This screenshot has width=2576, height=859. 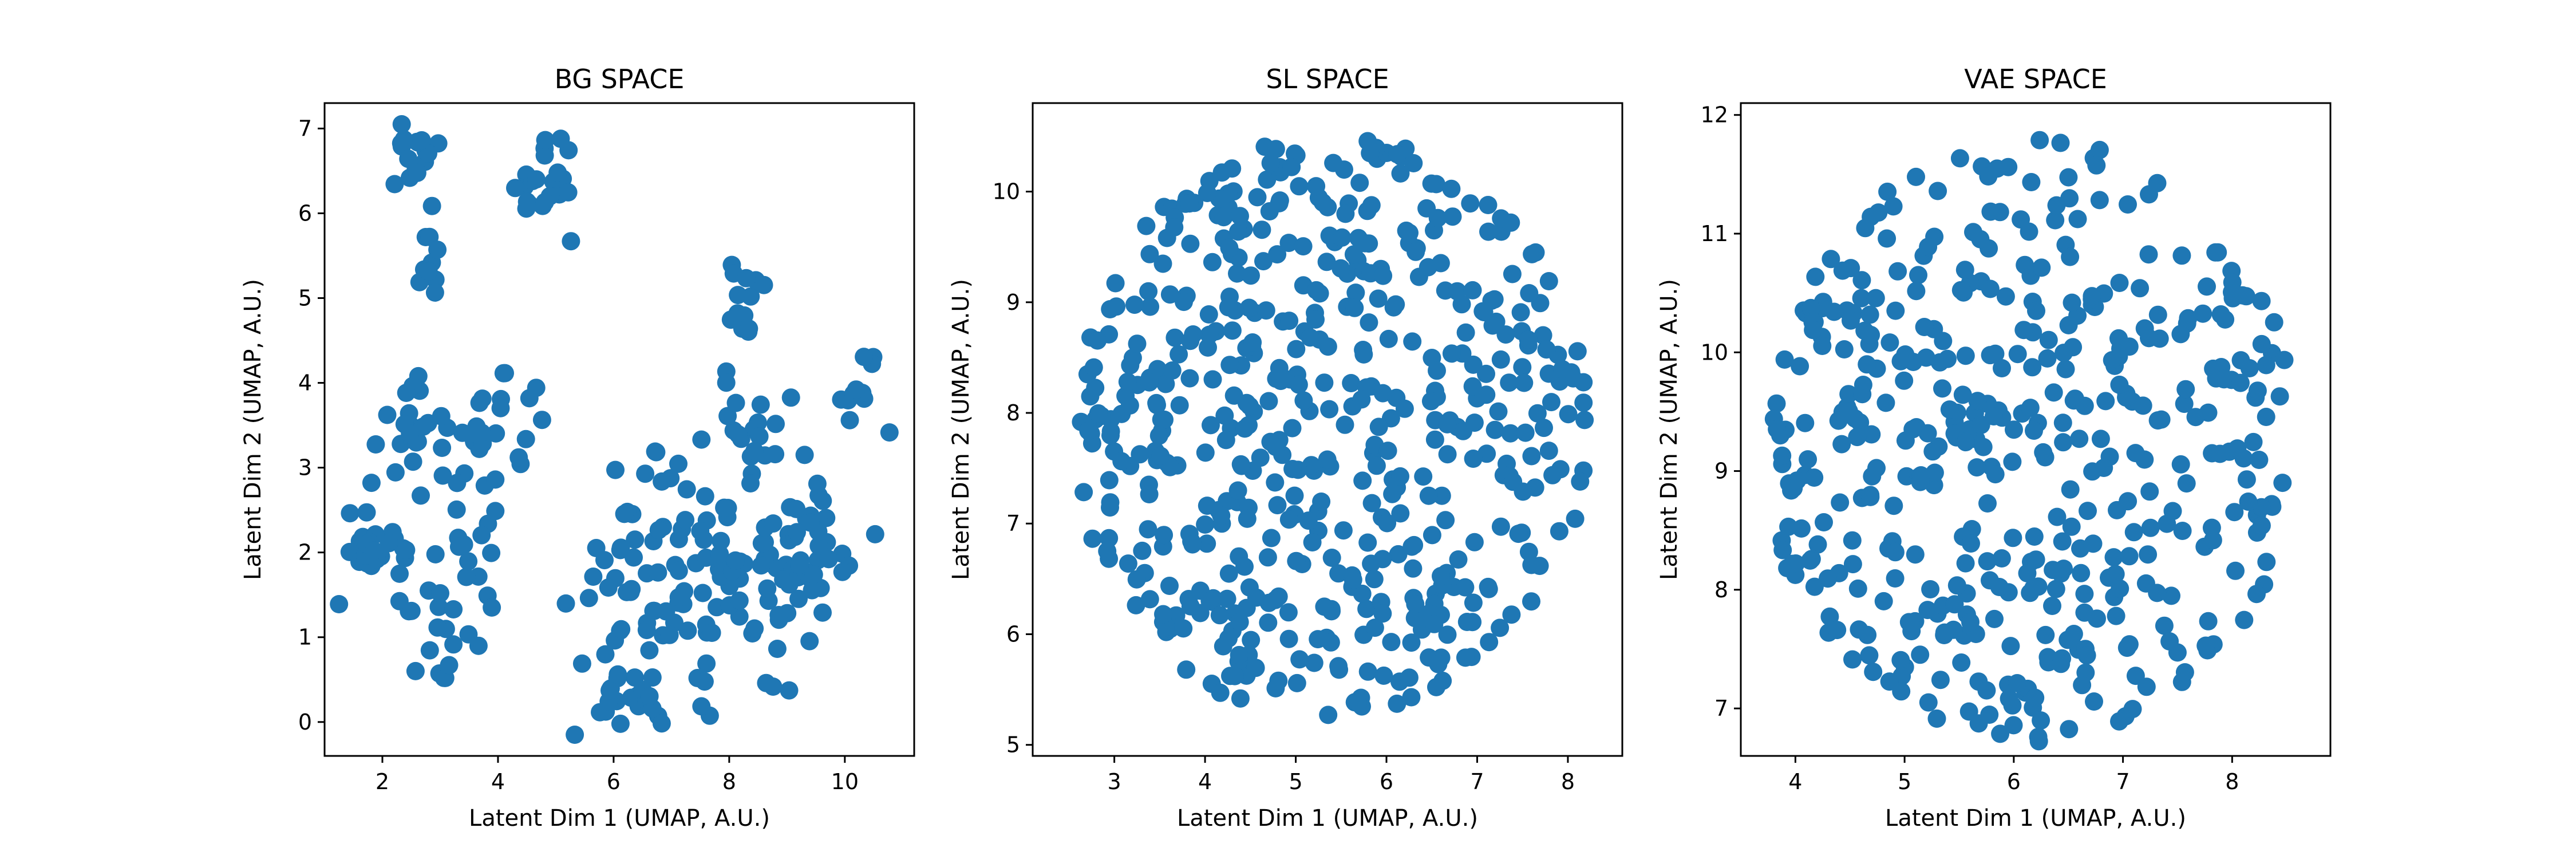 What do you see at coordinates (2122, 781) in the screenshot?
I see `chart-3-x-tick-label: 7` at bounding box center [2122, 781].